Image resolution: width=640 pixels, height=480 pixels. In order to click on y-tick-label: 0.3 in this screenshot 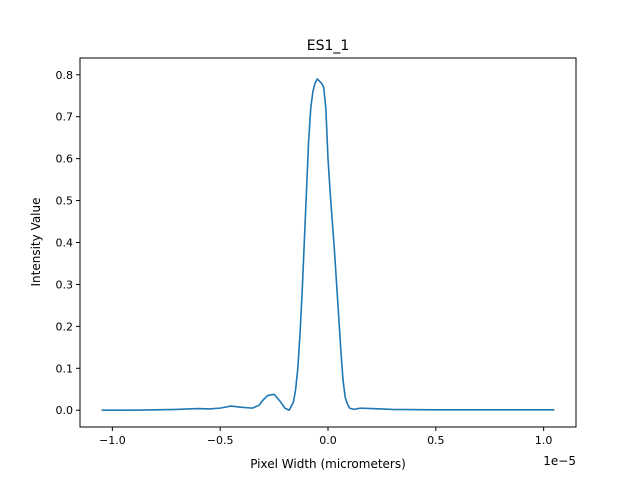, I will do `click(65, 284)`.